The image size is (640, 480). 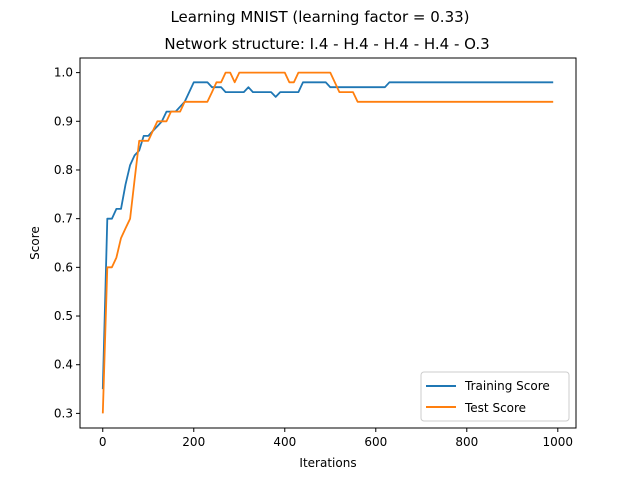 I want to click on legend-label-test-score: Test Score, so click(x=495, y=408).